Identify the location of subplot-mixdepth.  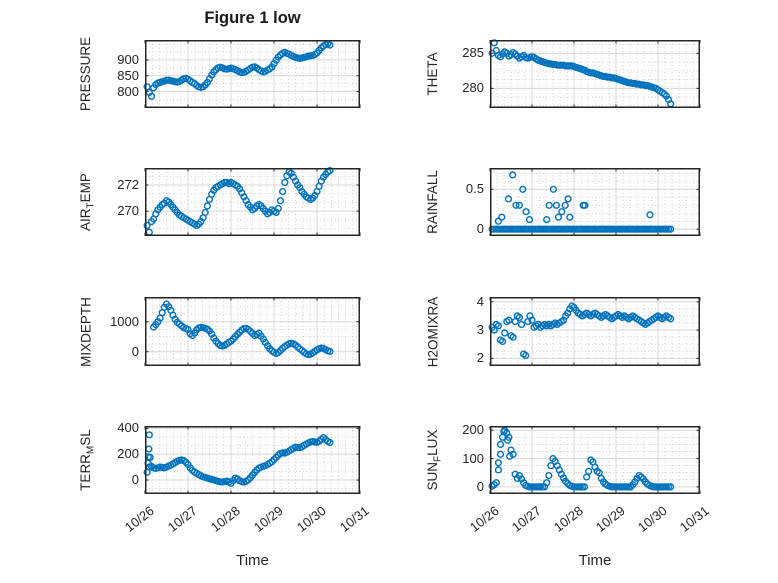
(252, 331).